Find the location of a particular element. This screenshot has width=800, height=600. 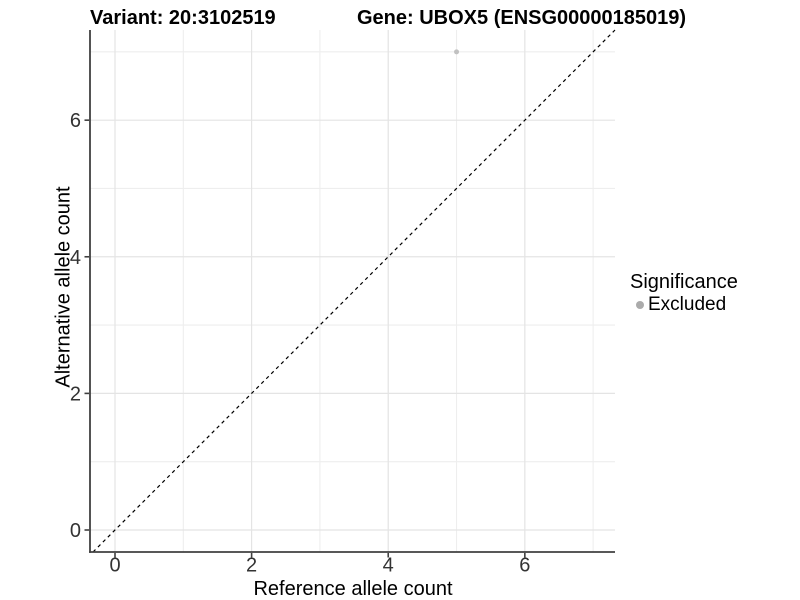

y-axis-title: Alternative allele count is located at coordinates (63, 287).